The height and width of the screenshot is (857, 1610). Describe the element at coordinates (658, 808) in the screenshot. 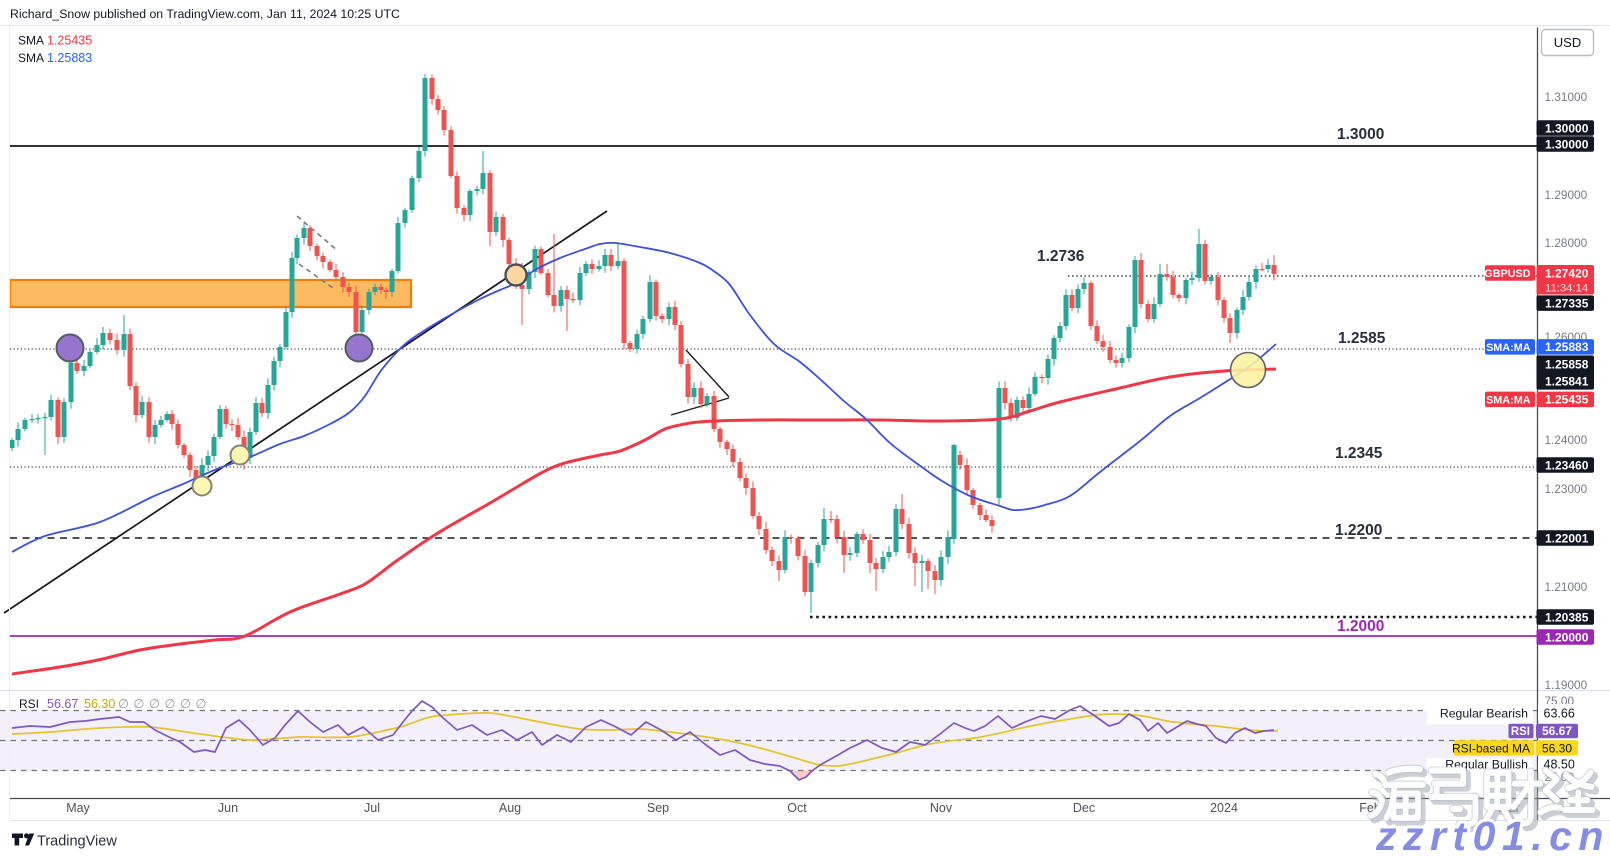

I see `svg-text: Sep` at that location.